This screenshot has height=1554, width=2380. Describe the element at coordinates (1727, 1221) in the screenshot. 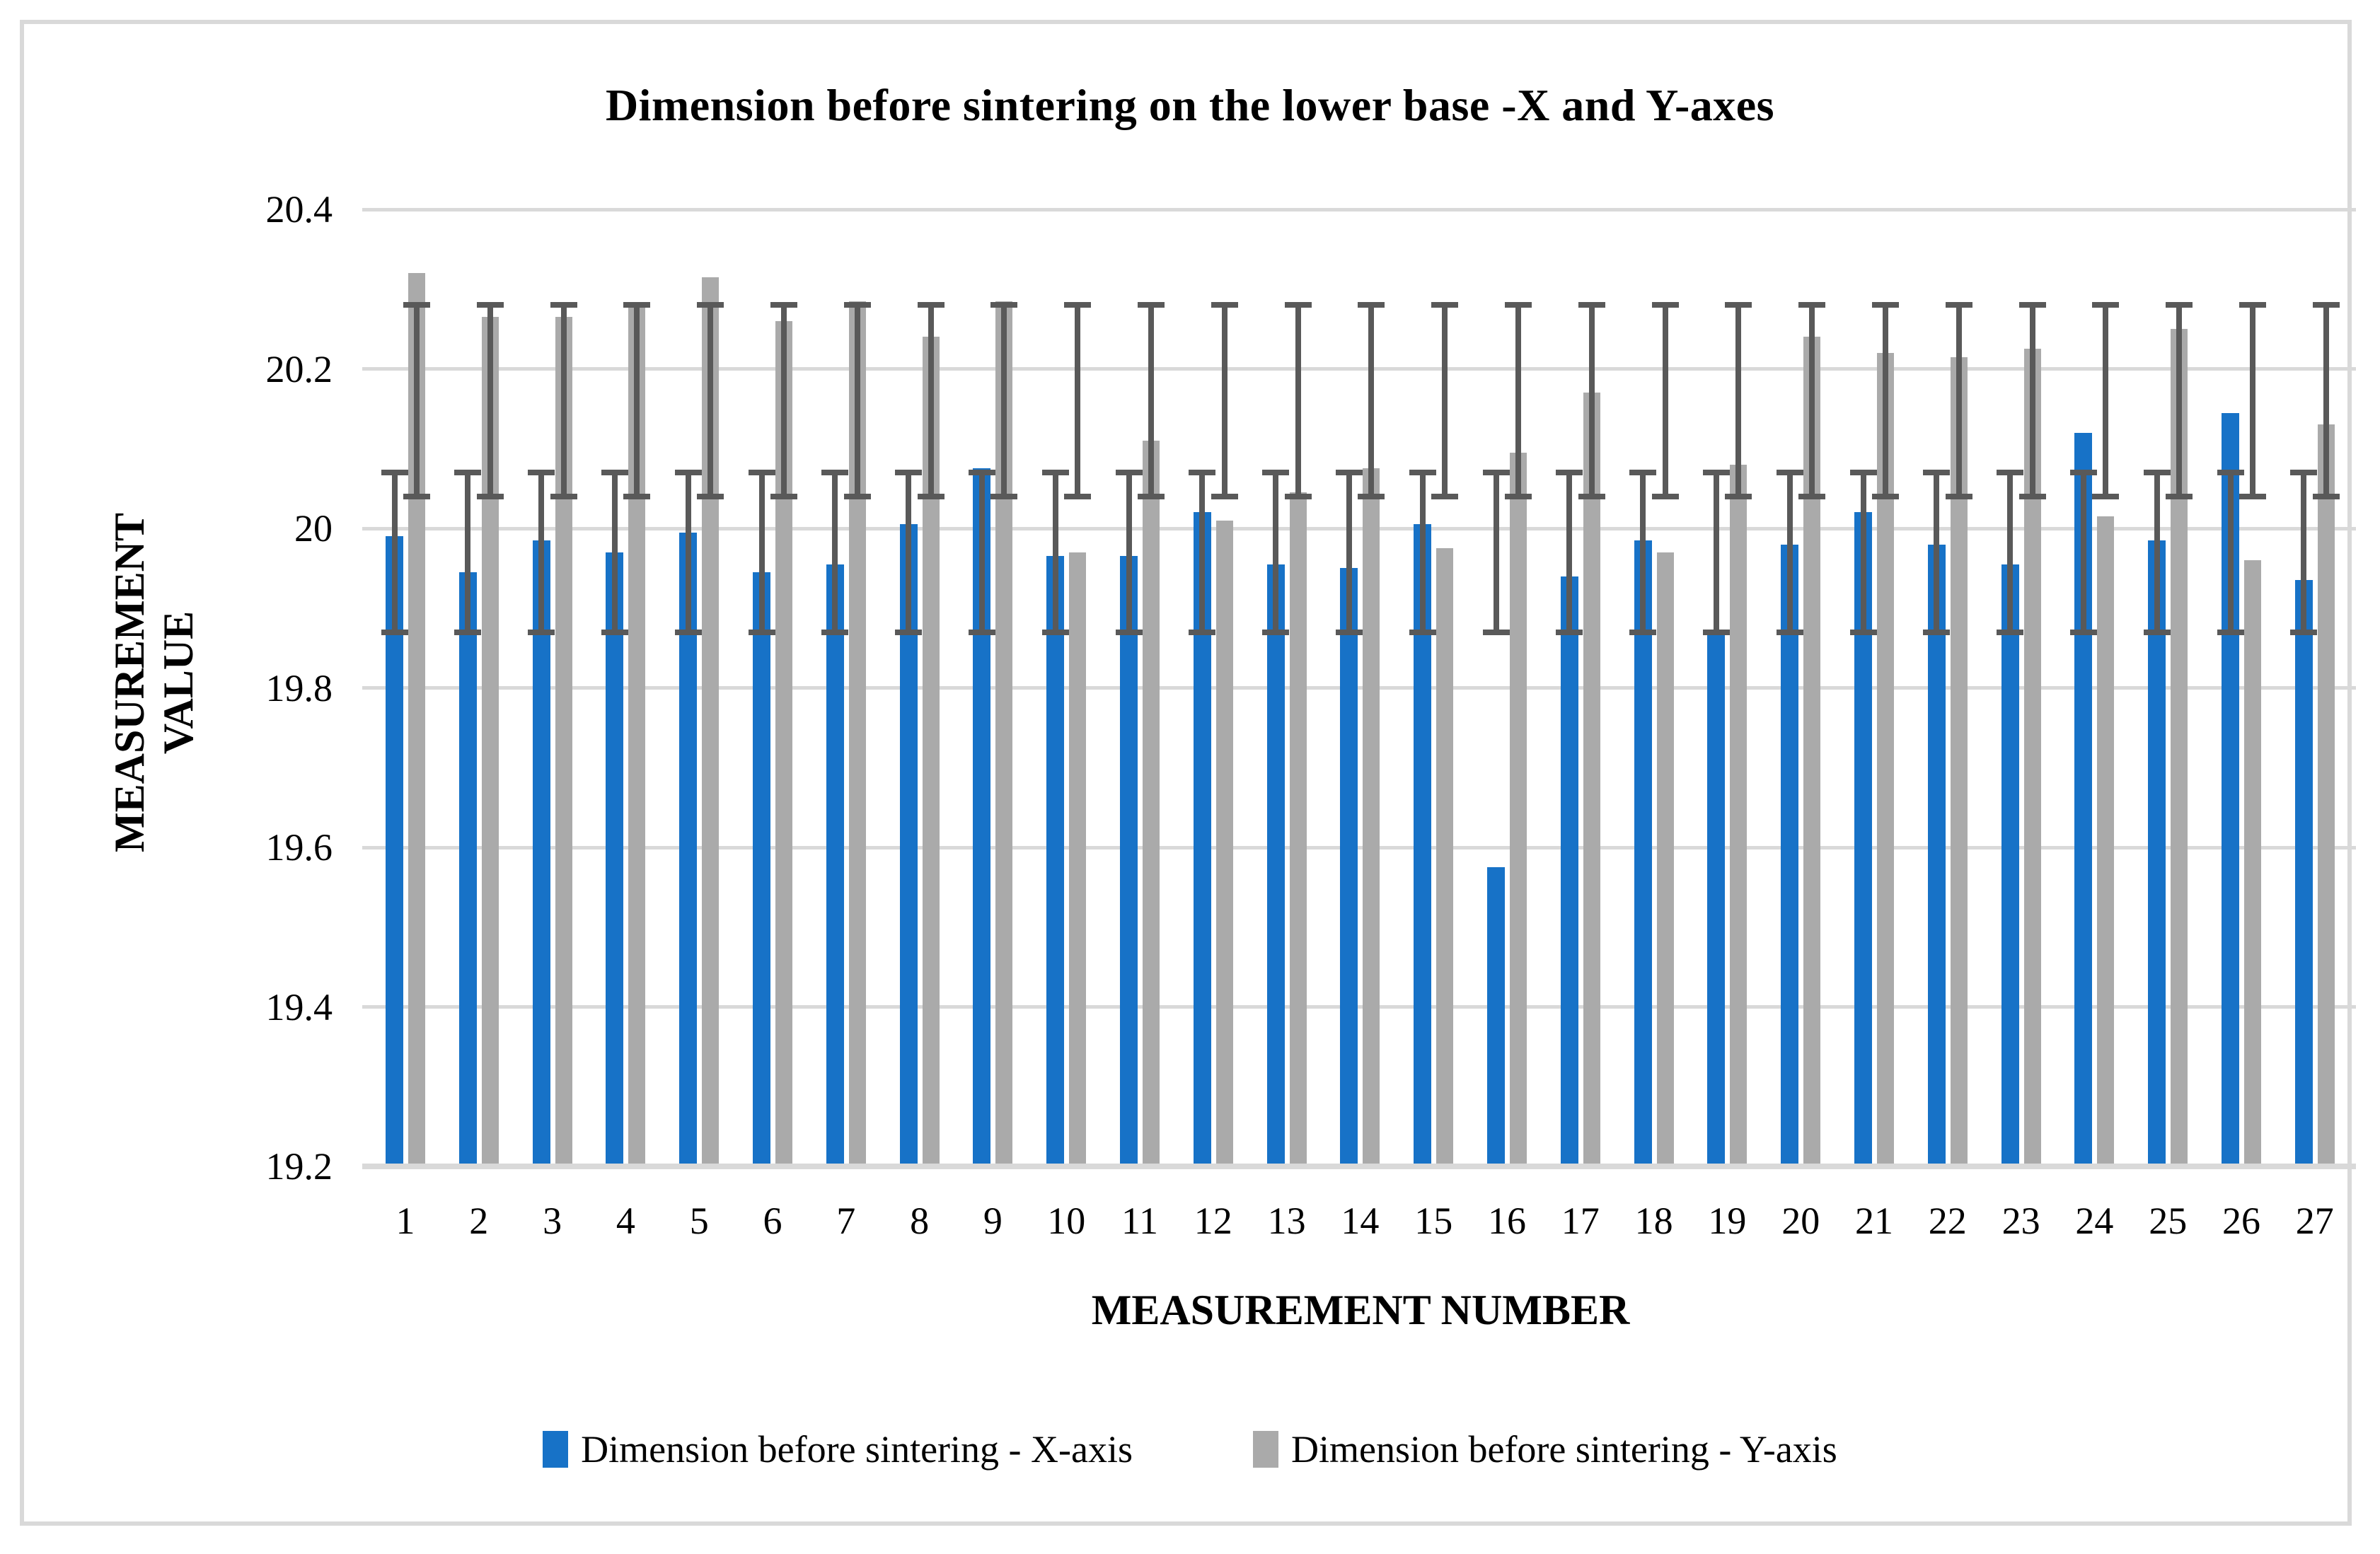

I see `x-tick-label: 19` at that location.